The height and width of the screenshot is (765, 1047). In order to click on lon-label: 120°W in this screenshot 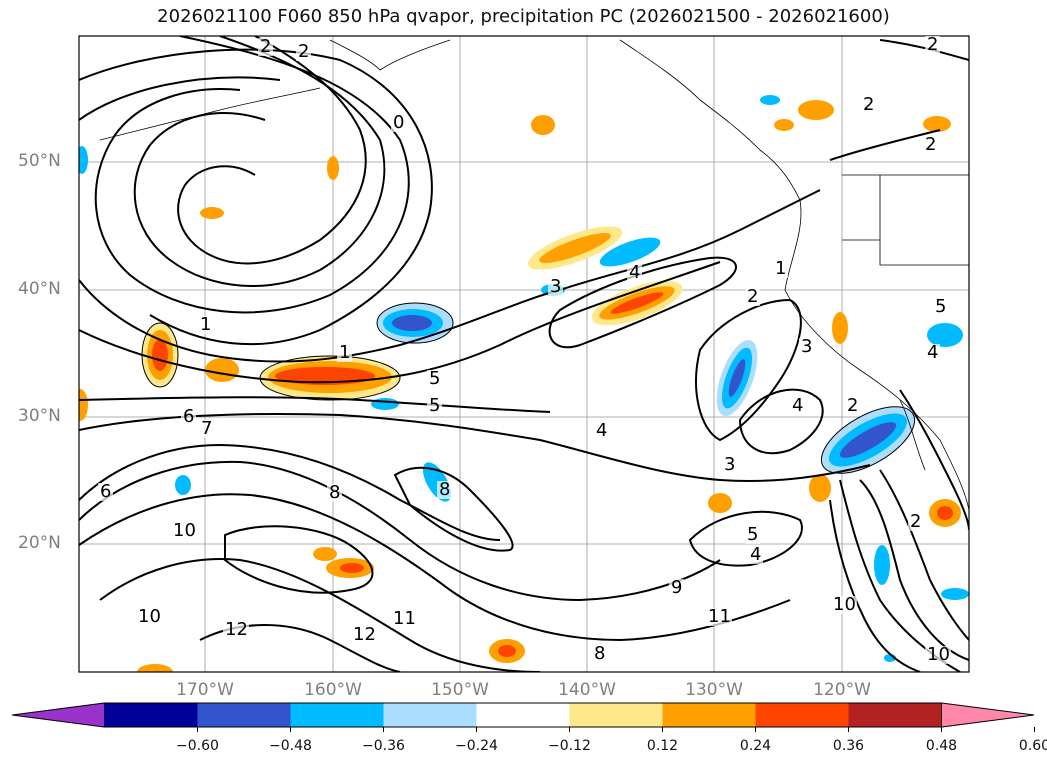, I will do `click(842, 690)`.